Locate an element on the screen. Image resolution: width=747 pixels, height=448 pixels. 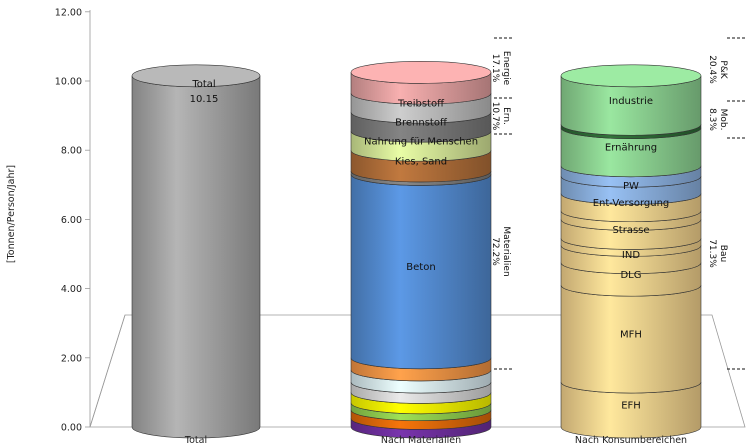
materials-cylinder-label: Nahrung für Menschen is located at coordinates (421, 142).